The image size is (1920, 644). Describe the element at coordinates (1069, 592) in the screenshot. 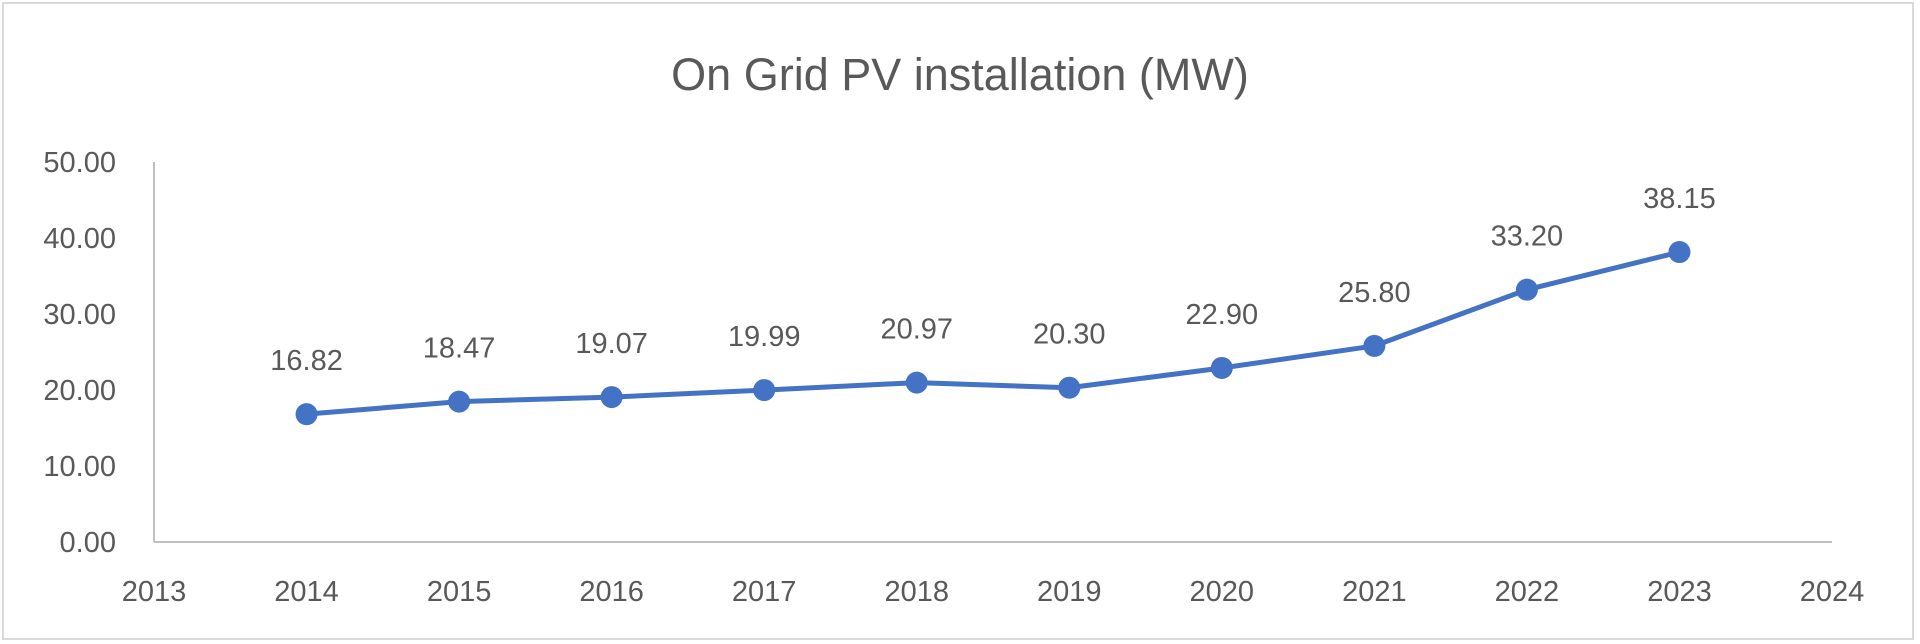

I see `x-tick-label: 2019` at that location.